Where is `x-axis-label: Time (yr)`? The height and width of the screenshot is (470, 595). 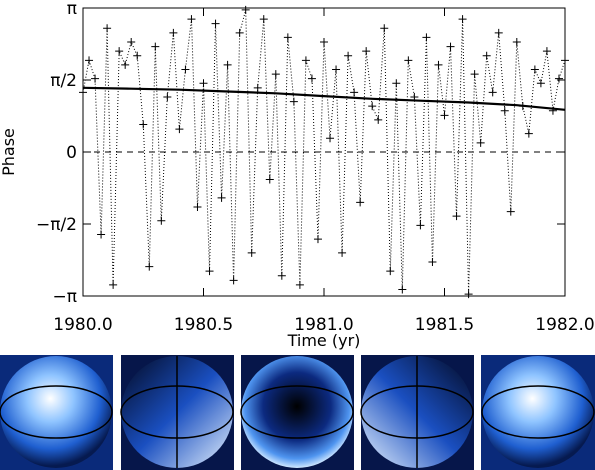 x-axis-label: Time (yr) is located at coordinates (324, 340).